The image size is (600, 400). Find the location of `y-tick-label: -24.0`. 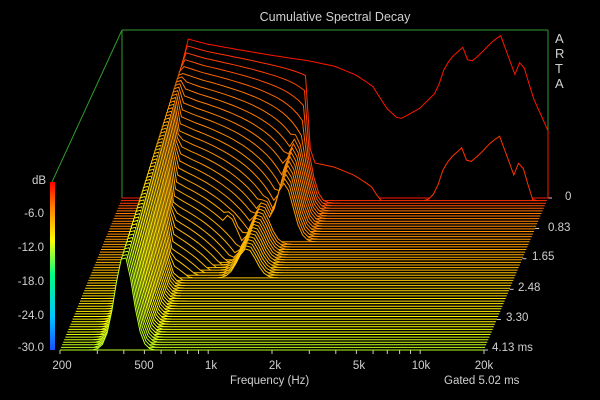

y-tick-label: -24.0 is located at coordinates (30, 316).